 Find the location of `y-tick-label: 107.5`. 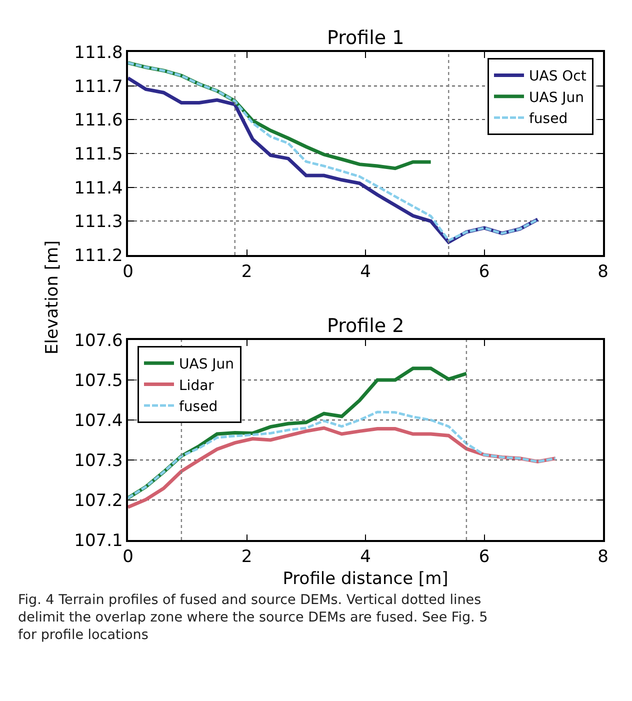

y-tick-label: 107.5 is located at coordinates (98, 380).